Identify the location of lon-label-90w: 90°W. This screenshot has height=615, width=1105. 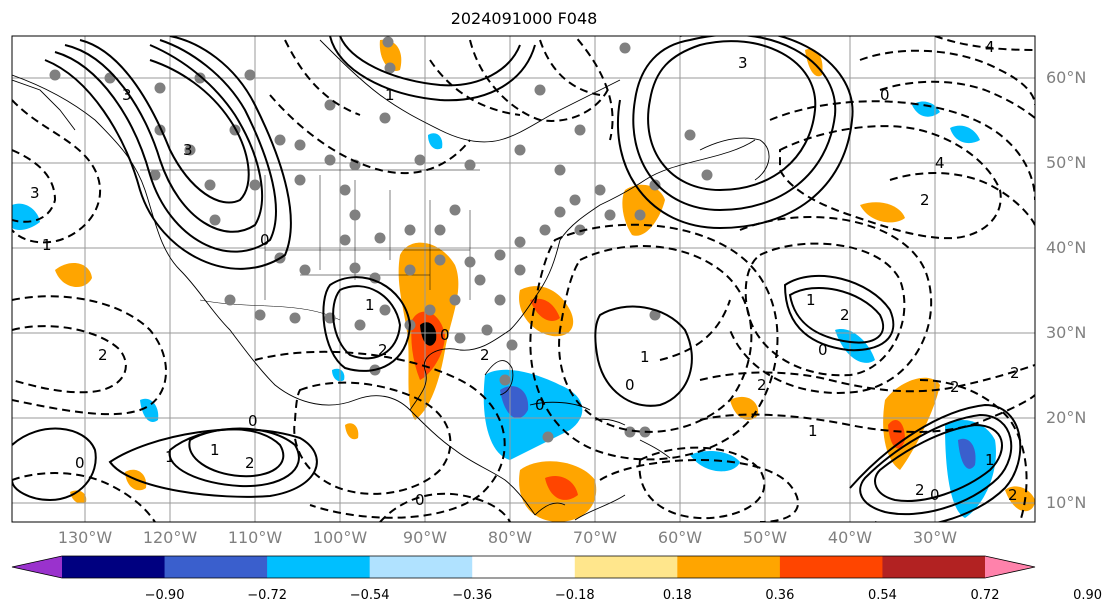
(425, 537).